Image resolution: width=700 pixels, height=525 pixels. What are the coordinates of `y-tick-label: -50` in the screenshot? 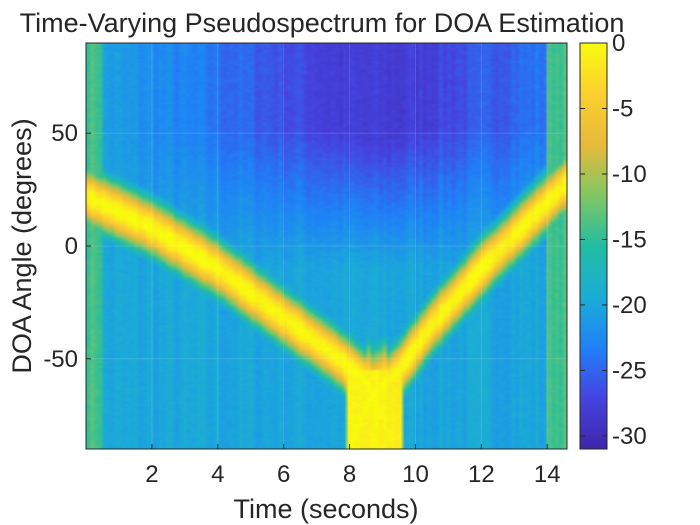 It's located at (60, 359).